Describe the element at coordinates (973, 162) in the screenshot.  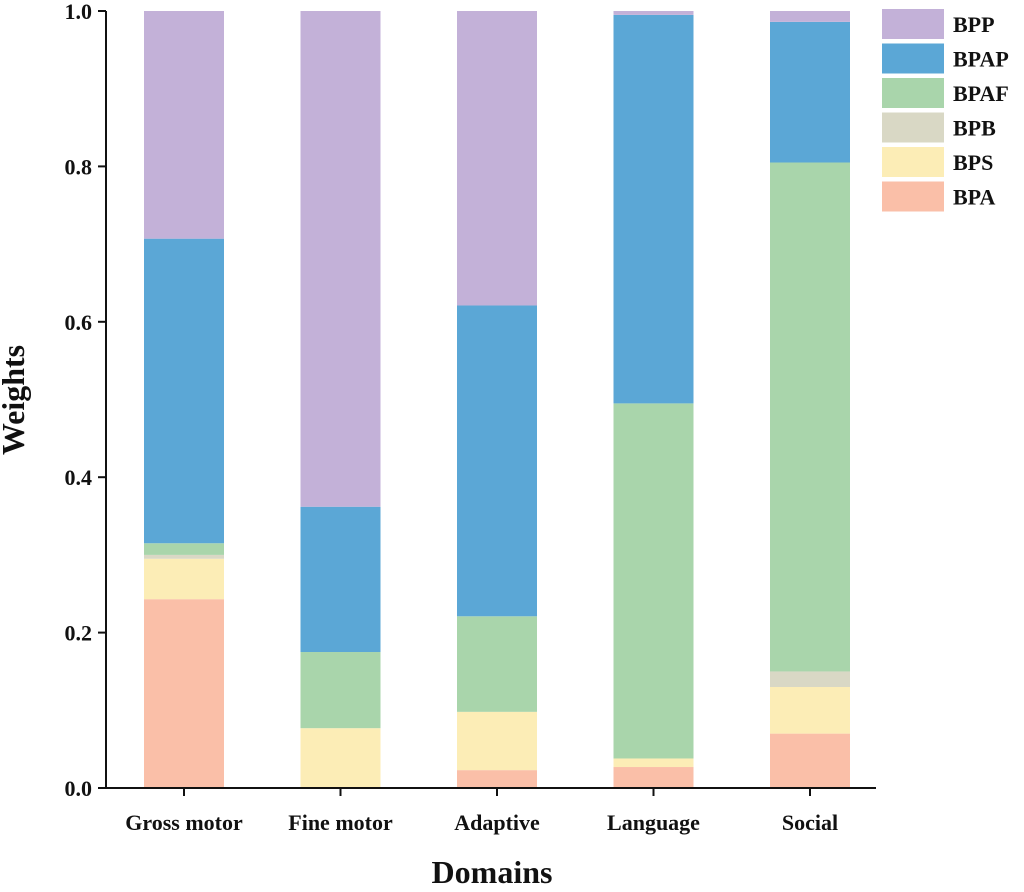
I see `legend-label-bps: BPS` at that location.